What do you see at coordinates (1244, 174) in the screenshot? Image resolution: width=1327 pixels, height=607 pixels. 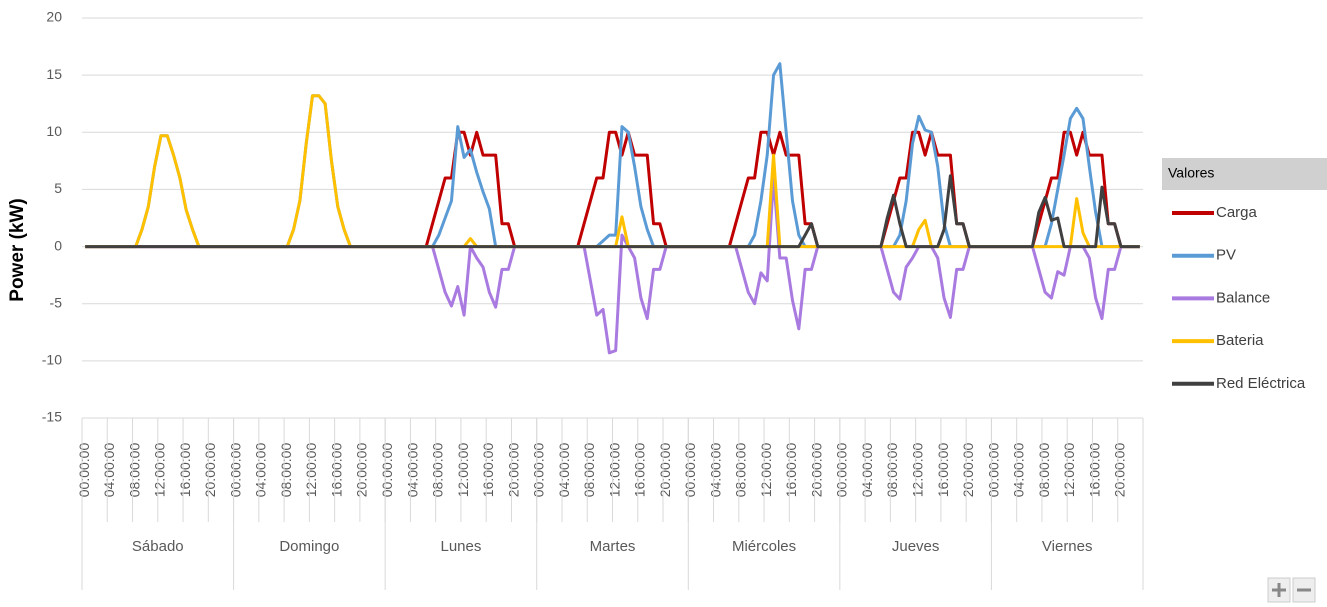 I see `legend-header` at bounding box center [1244, 174].